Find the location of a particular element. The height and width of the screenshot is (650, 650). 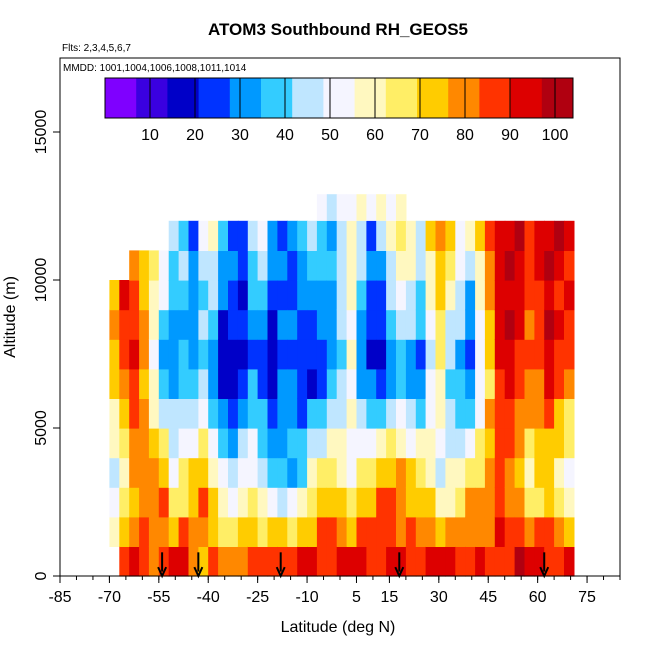

x-tick-label: 30 is located at coordinates (439, 597).